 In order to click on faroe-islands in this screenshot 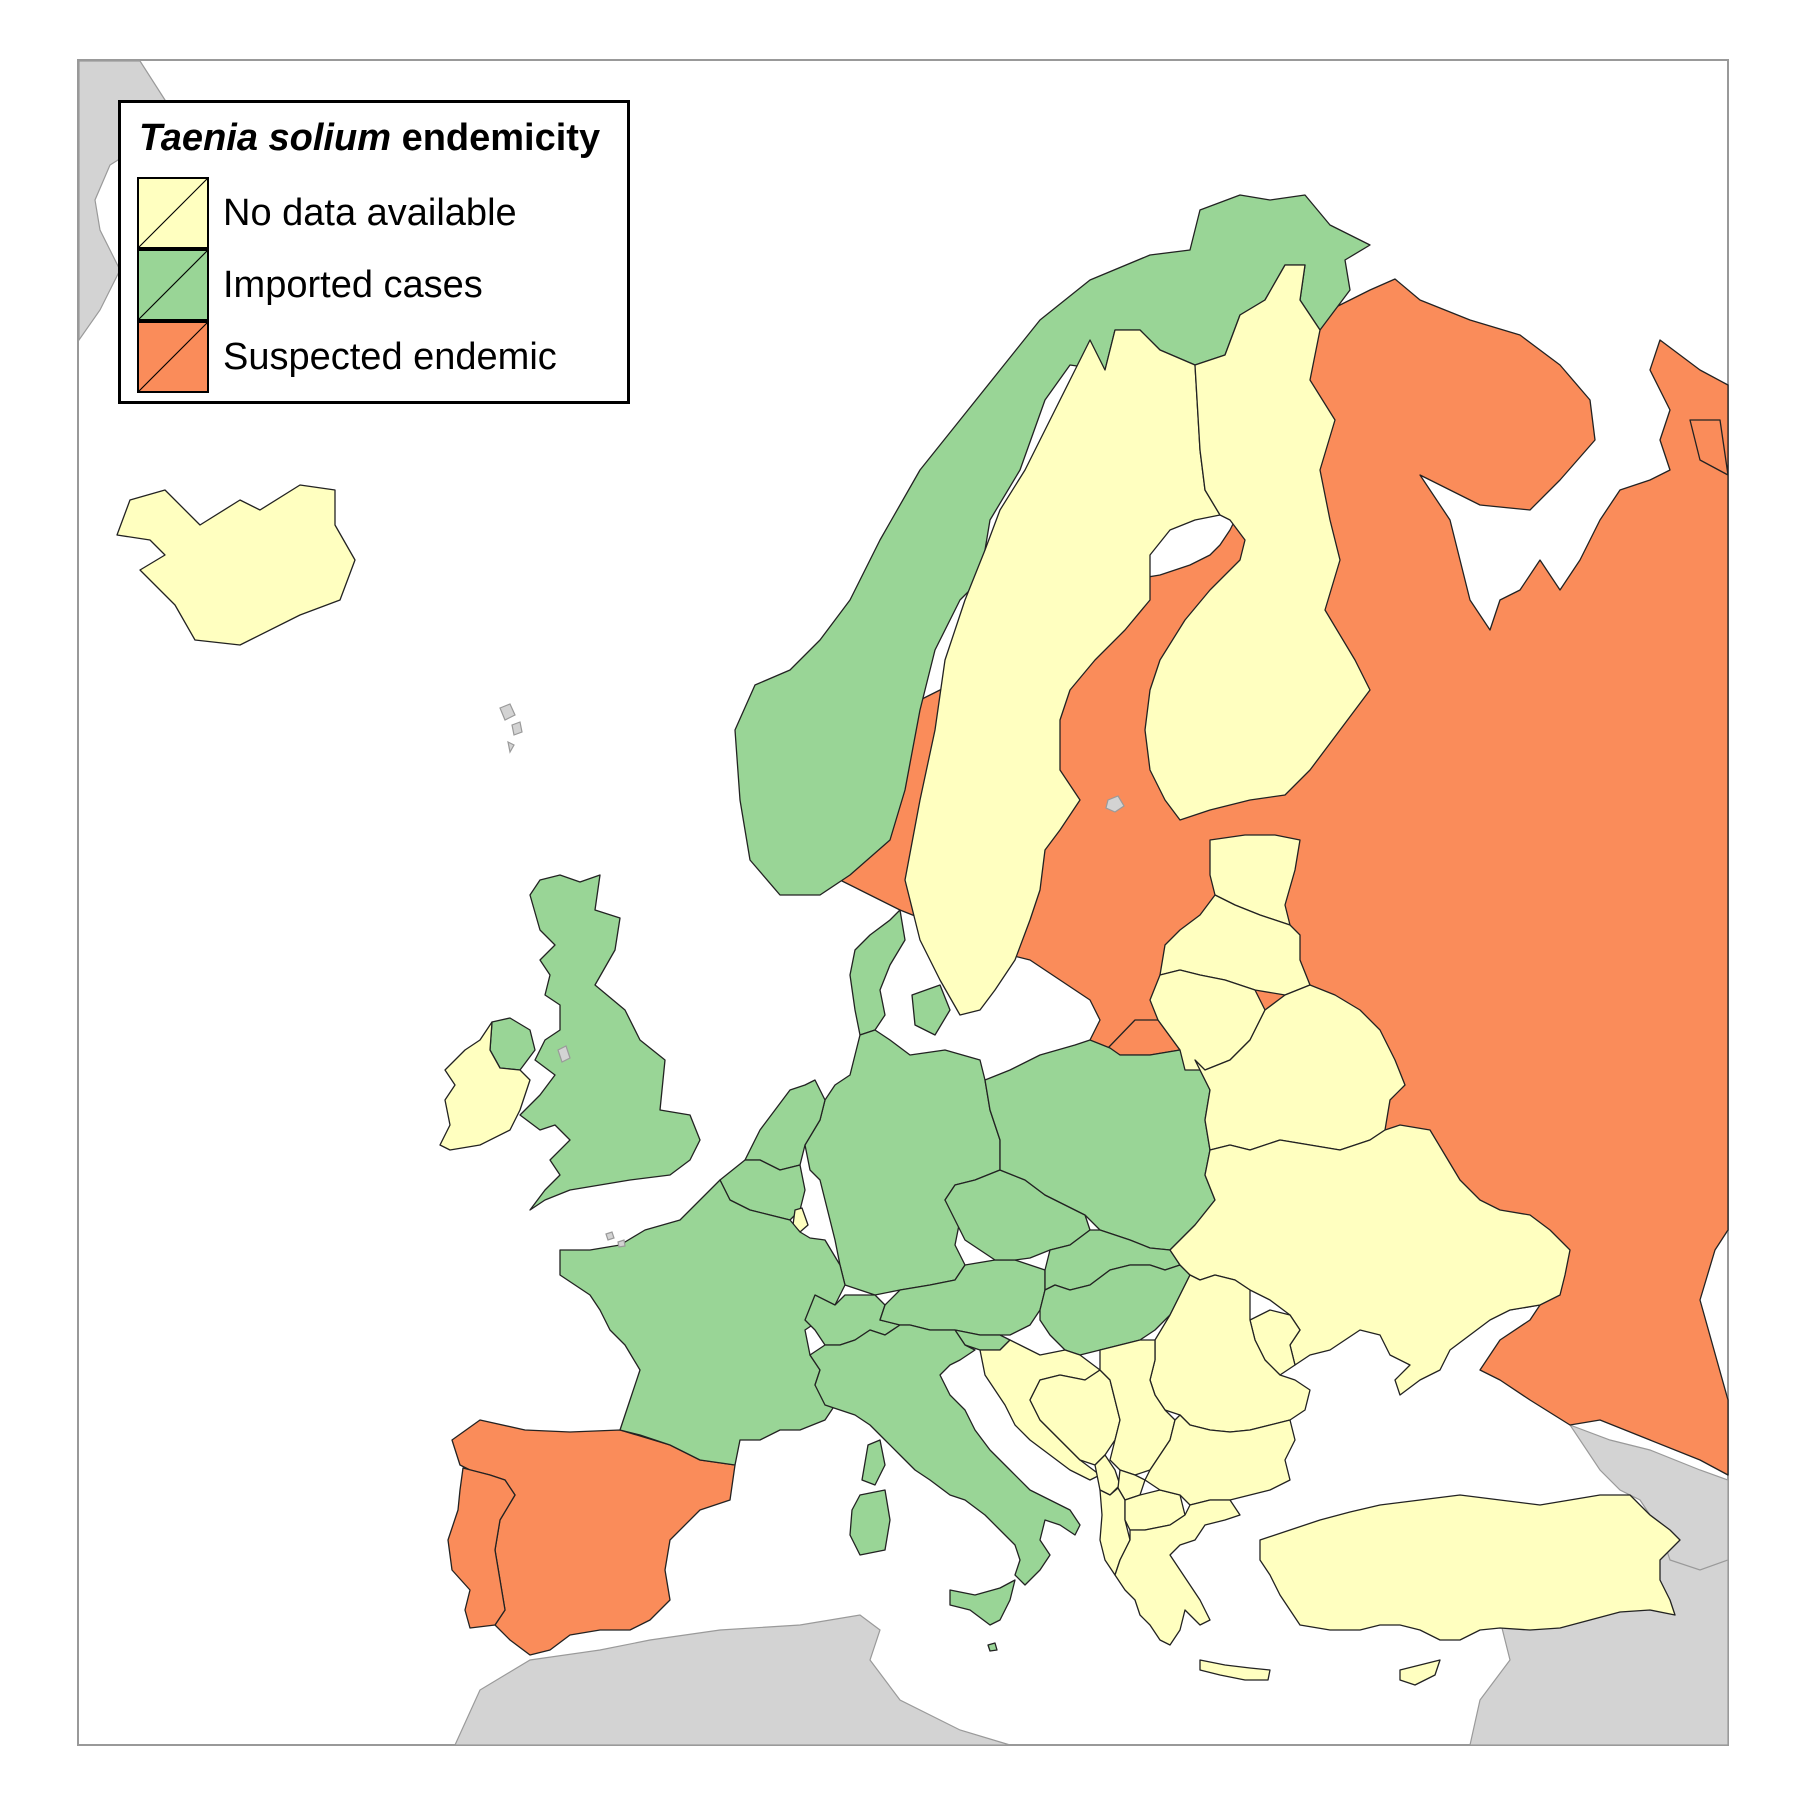, I will do `click(511, 728)`.